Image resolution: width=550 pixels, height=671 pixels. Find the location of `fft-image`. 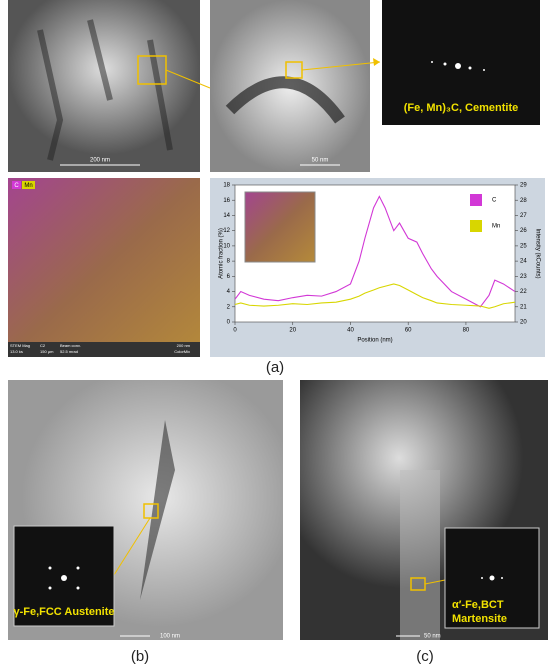

fft-image is located at coordinates (461, 62).